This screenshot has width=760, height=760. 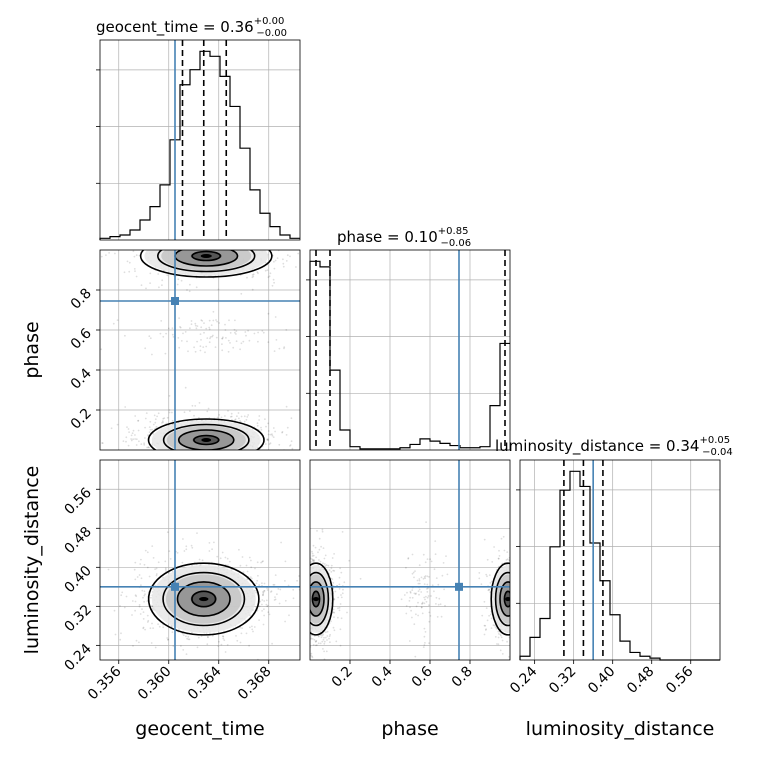 What do you see at coordinates (382, 676) in the screenshot?
I see `x-tick-label: 0.4` at bounding box center [382, 676].